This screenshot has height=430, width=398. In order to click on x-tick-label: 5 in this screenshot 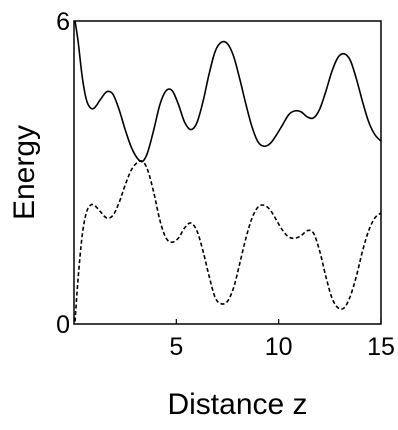, I will do `click(176, 347)`.